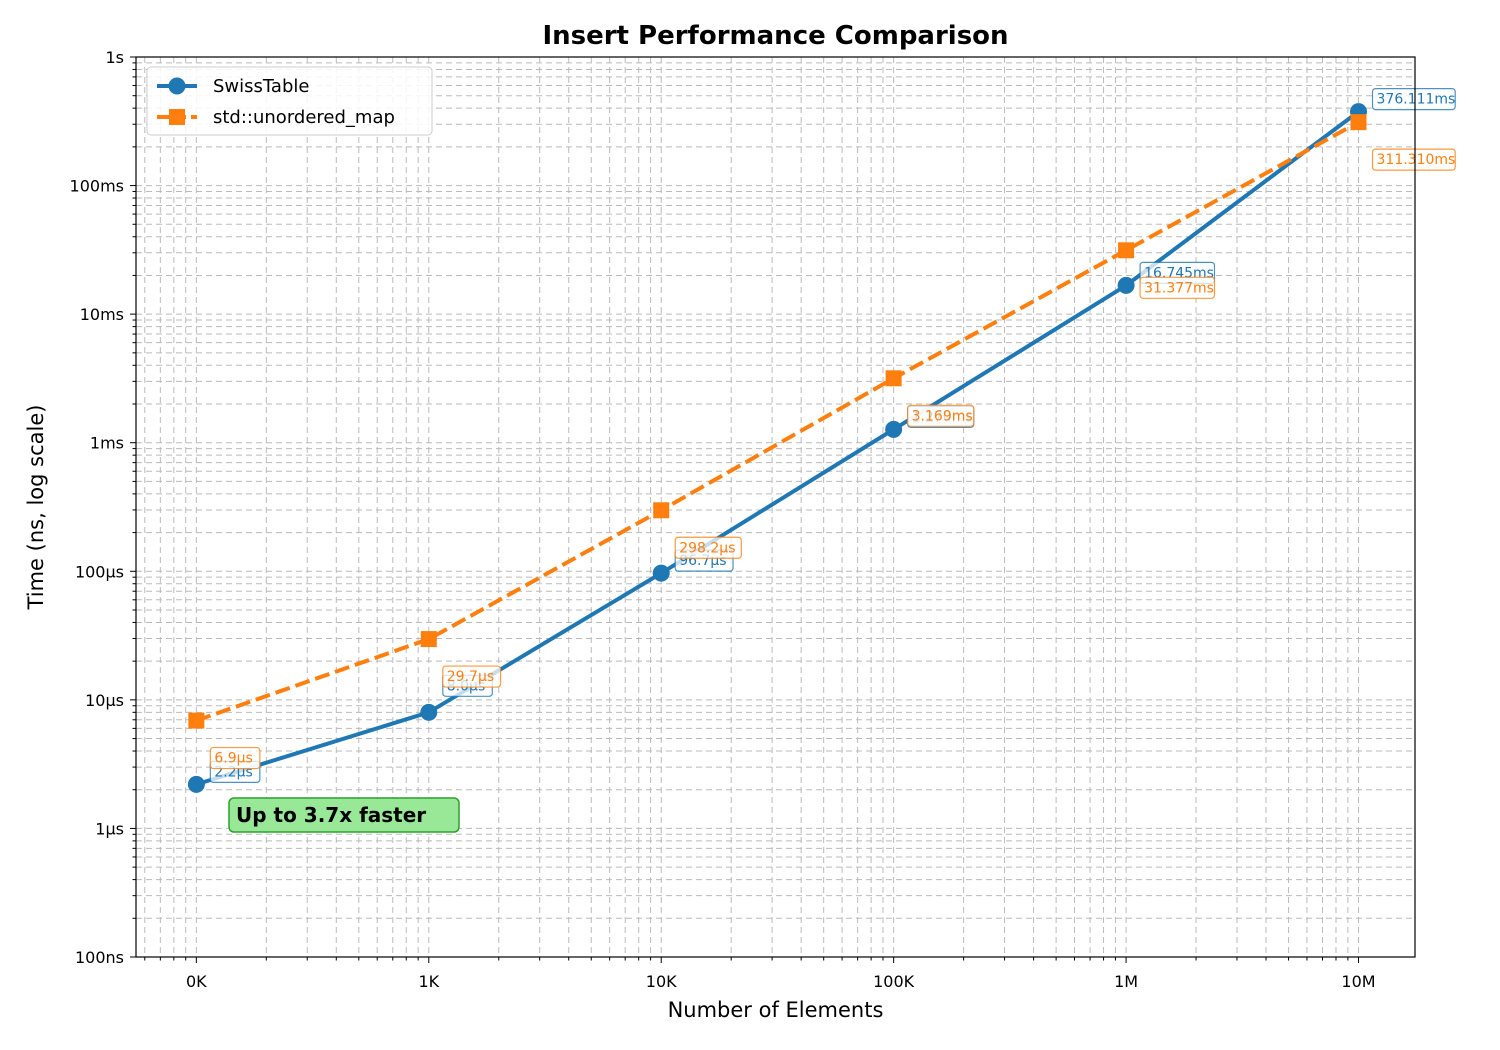  Describe the element at coordinates (196, 981) in the screenshot. I see `x-tick-label: 0K` at that location.